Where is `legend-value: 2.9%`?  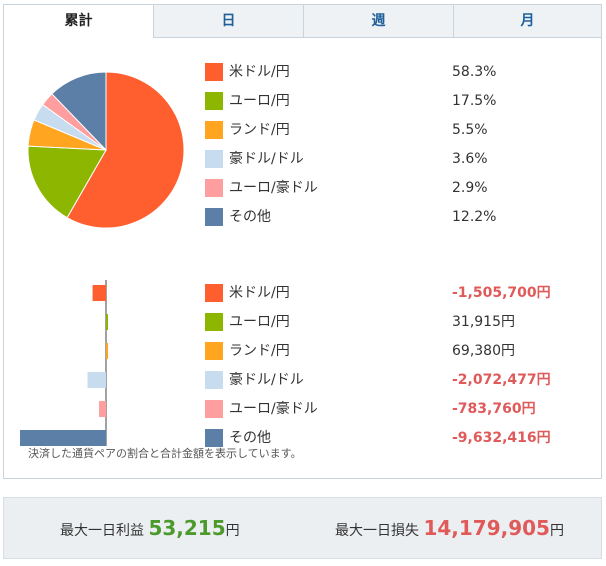
legend-value: 2.9% is located at coordinates (470, 188).